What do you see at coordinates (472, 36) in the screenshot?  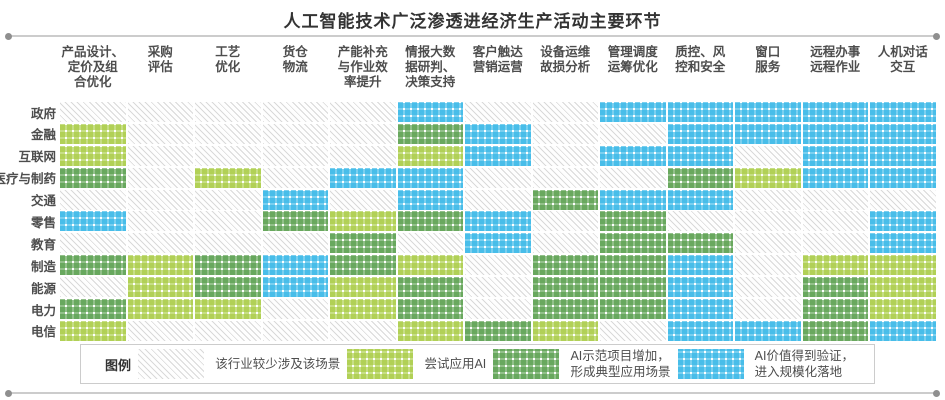 I see `top-divider-line` at bounding box center [472, 36].